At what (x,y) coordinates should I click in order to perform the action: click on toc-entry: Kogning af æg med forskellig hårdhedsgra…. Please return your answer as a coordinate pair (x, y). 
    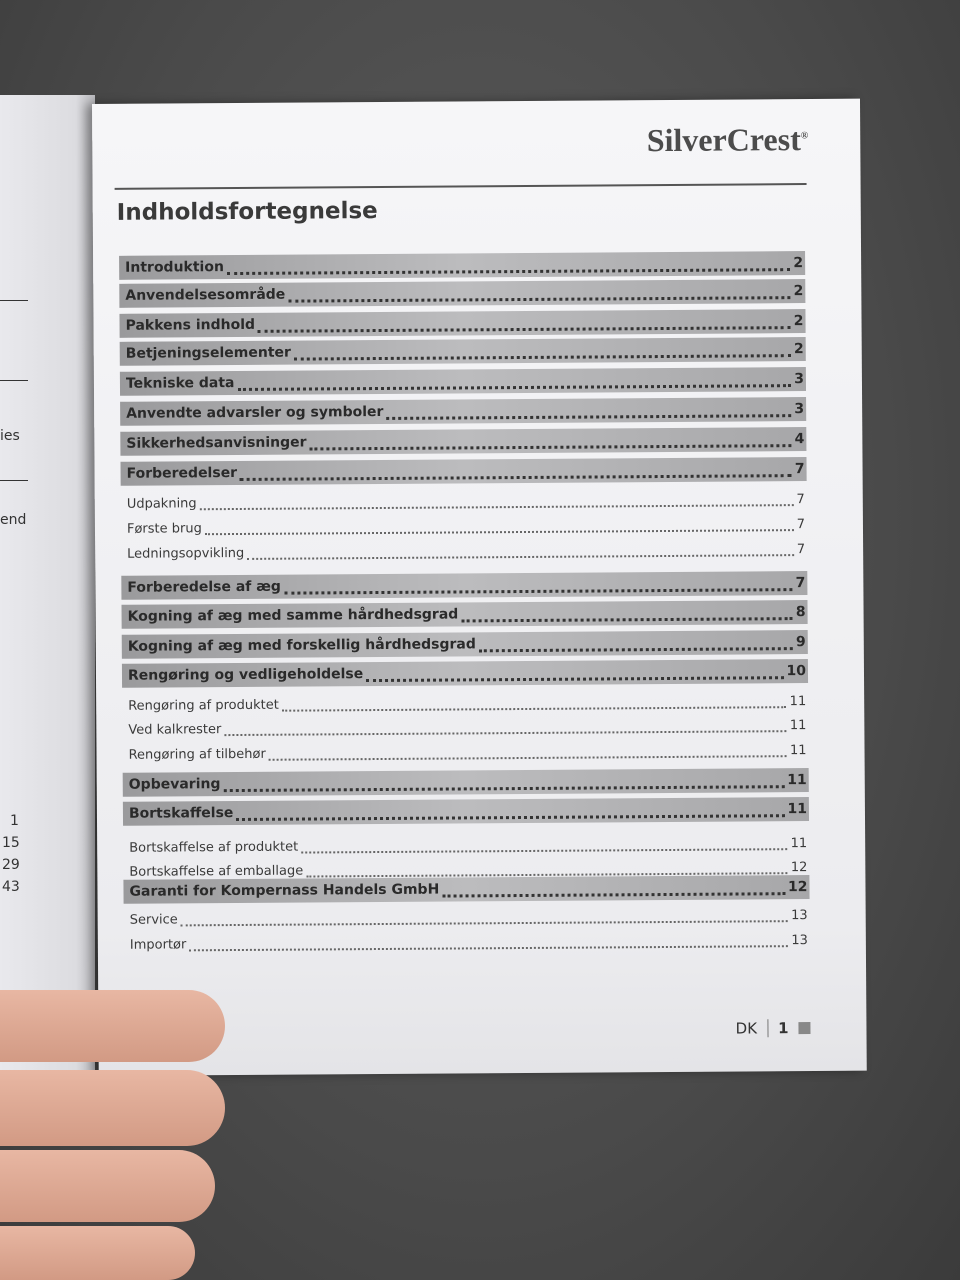
    Looking at the image, I should click on (464, 644).